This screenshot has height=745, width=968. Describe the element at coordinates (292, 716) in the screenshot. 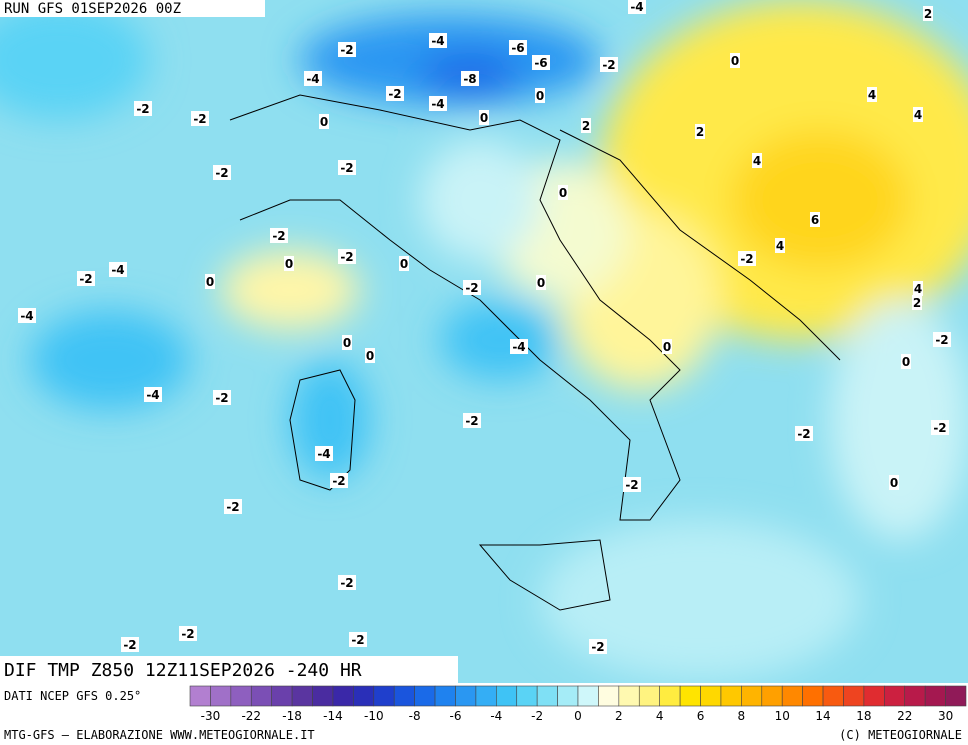

I see `colorbar-label: -18` at that location.